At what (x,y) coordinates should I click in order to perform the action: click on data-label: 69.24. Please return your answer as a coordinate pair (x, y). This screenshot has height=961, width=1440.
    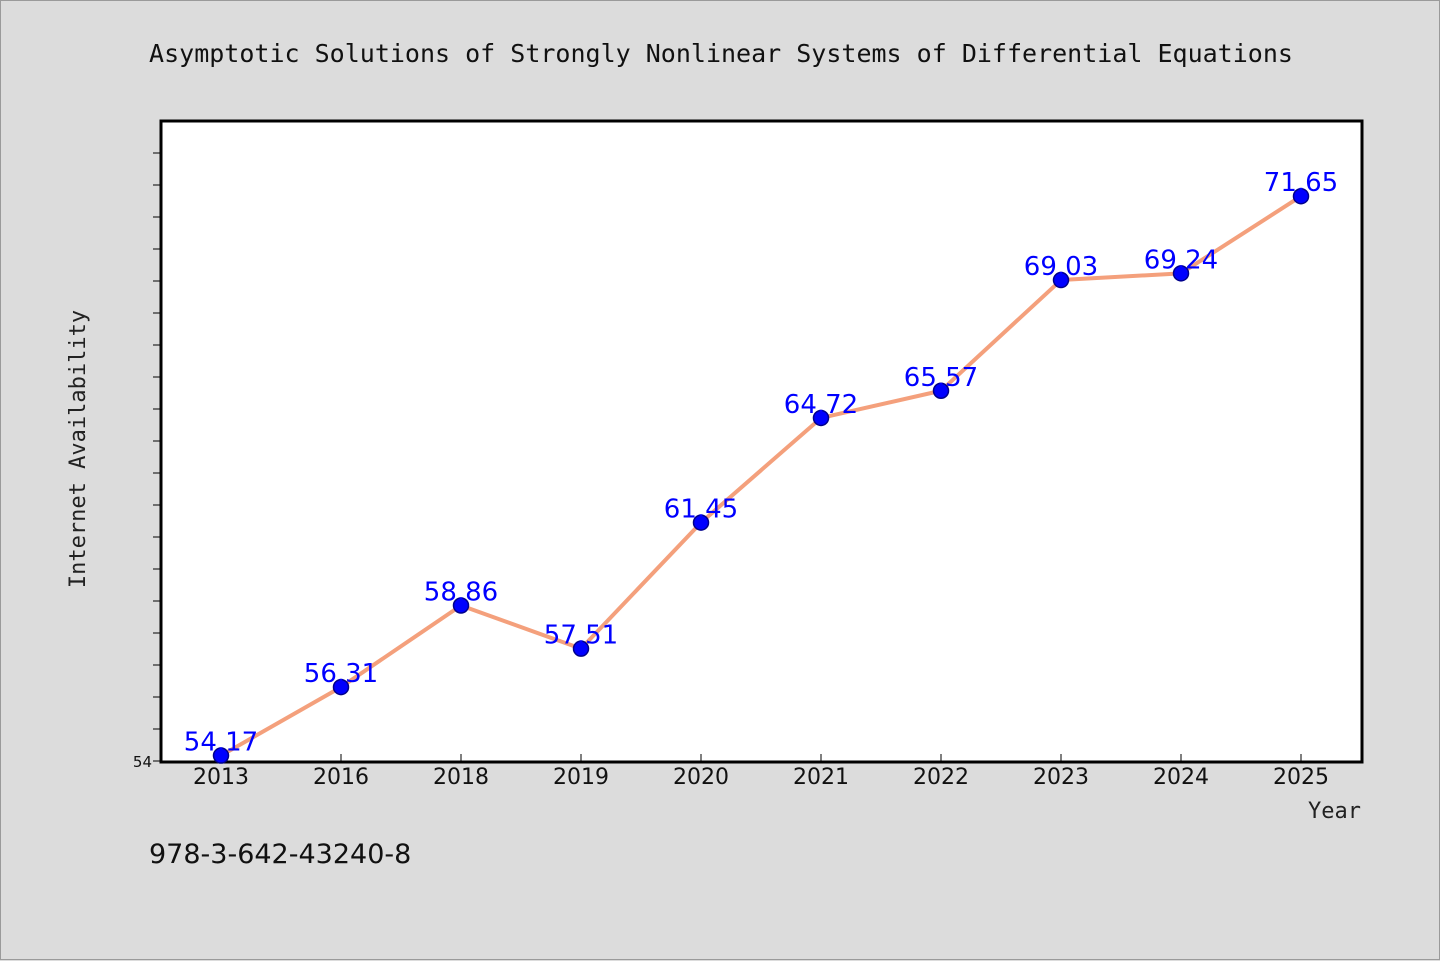
    Looking at the image, I should click on (1181, 260).